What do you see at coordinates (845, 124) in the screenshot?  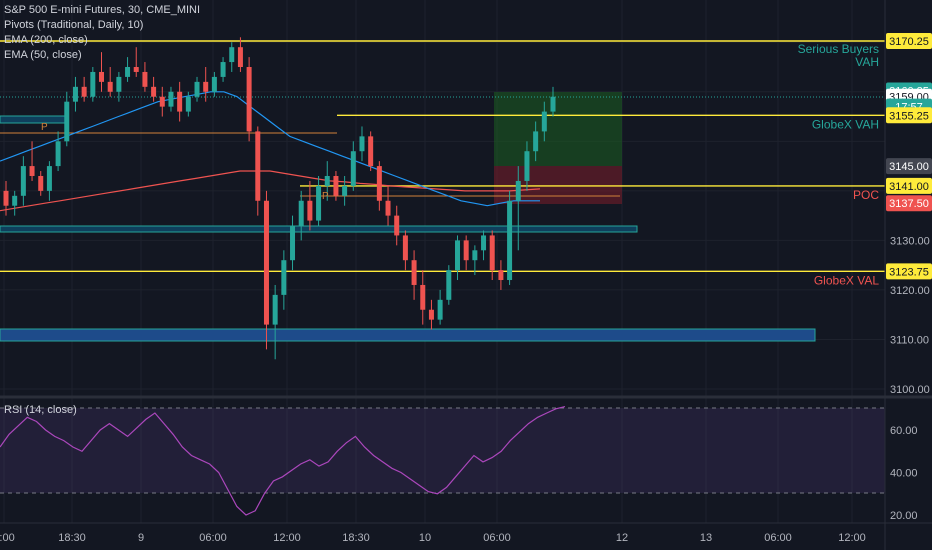 I see `level-label: GlobeX VAH` at bounding box center [845, 124].